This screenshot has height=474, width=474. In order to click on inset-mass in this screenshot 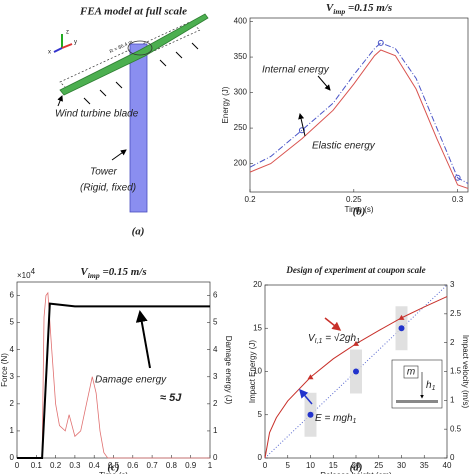, I will do `click(411, 372)`.